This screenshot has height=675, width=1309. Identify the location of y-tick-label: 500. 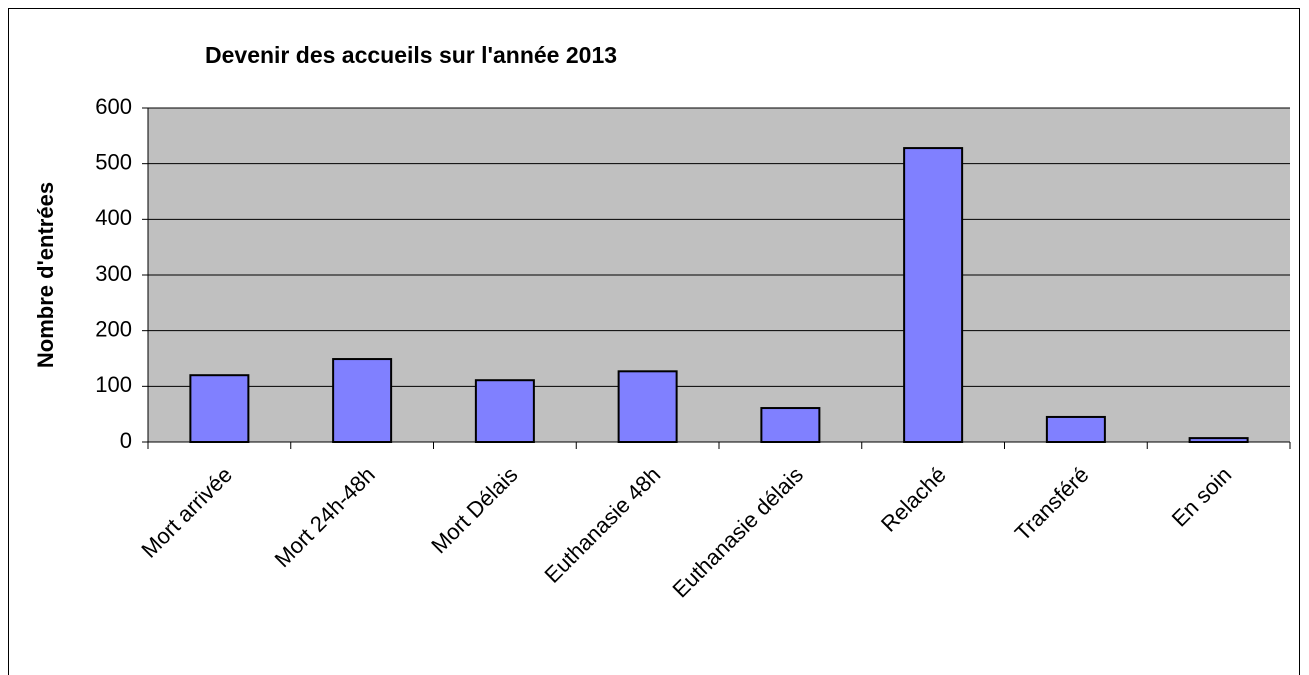
(113, 161).